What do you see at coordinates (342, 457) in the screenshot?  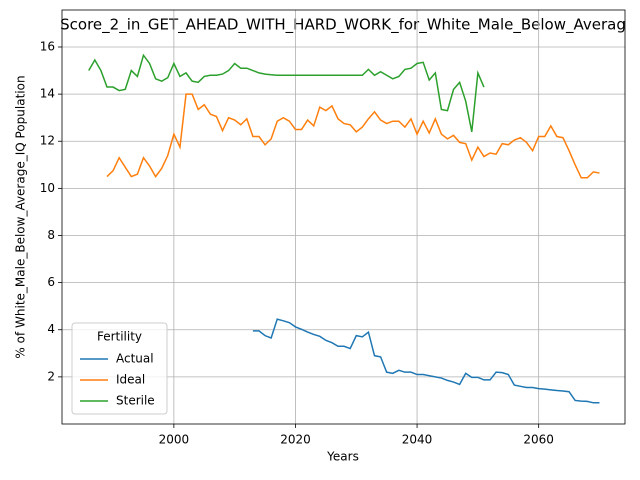 I see `x-axis-label: Years` at bounding box center [342, 457].